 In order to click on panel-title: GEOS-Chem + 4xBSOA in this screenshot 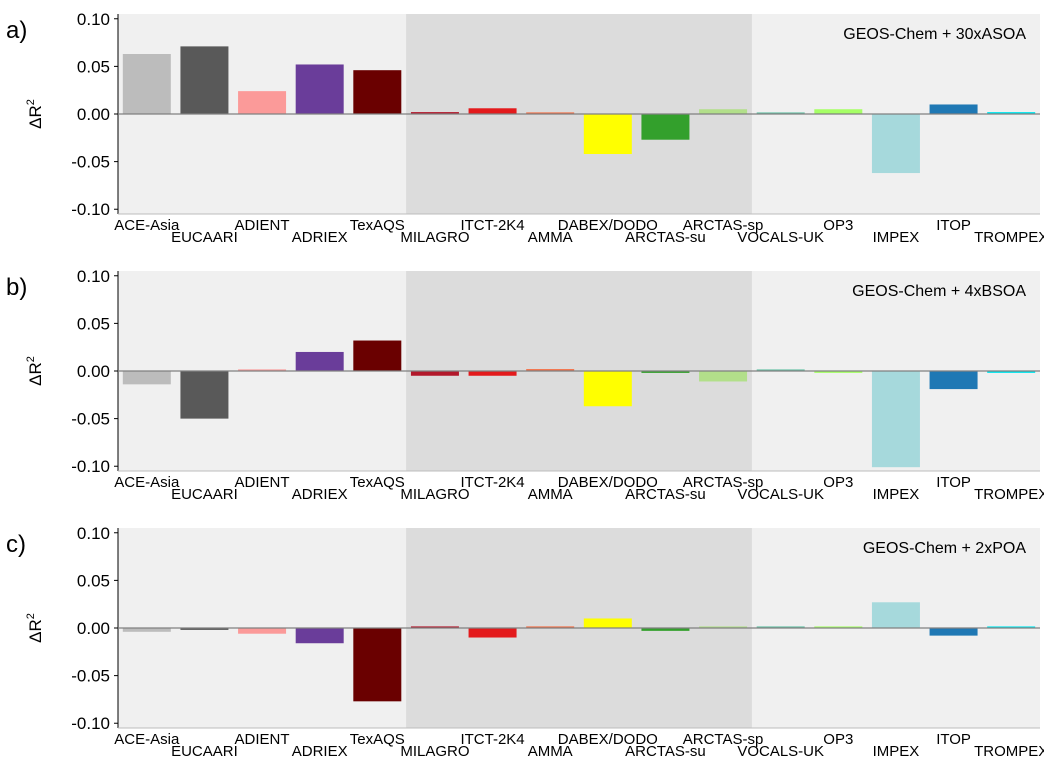, I will do `click(939, 291)`.